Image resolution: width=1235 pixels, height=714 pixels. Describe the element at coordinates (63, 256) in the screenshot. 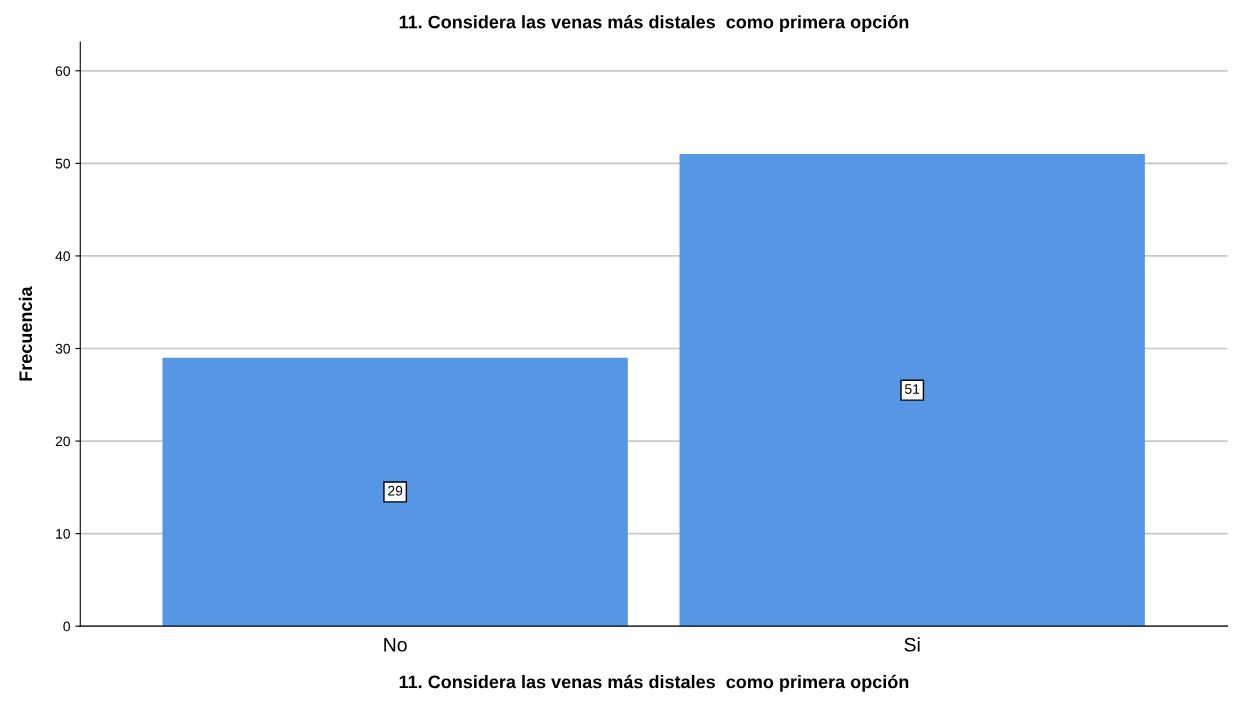

I see `y-tick-label: 40` at that location.